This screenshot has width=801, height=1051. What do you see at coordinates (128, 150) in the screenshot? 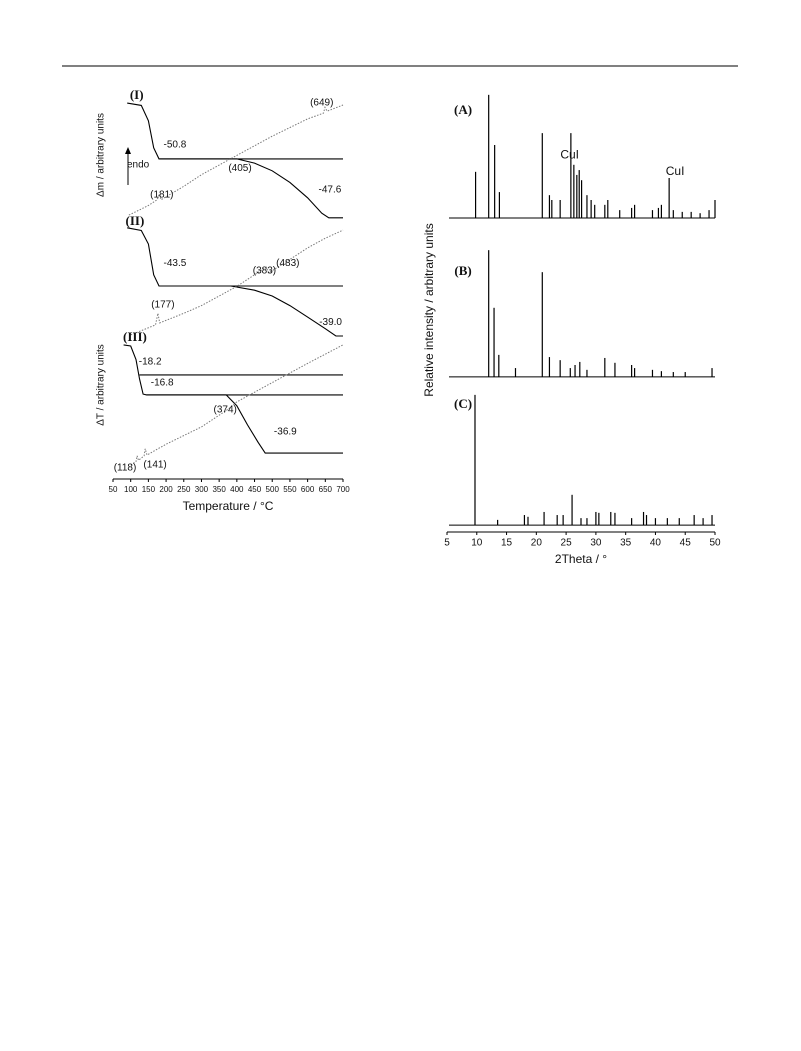
I see `endo-arrowhead` at bounding box center [128, 150].